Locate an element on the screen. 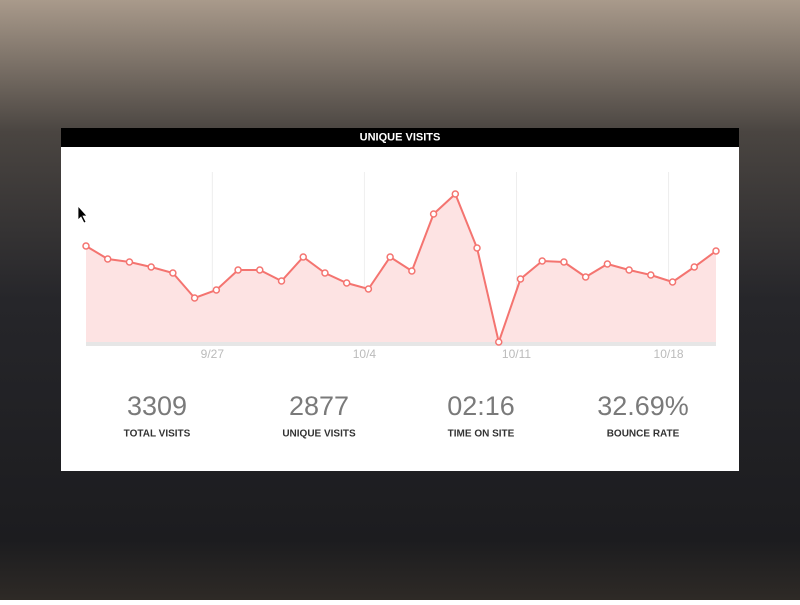 This screenshot has width=800, height=605. x-tick-label: 9/27 is located at coordinates (213, 354).